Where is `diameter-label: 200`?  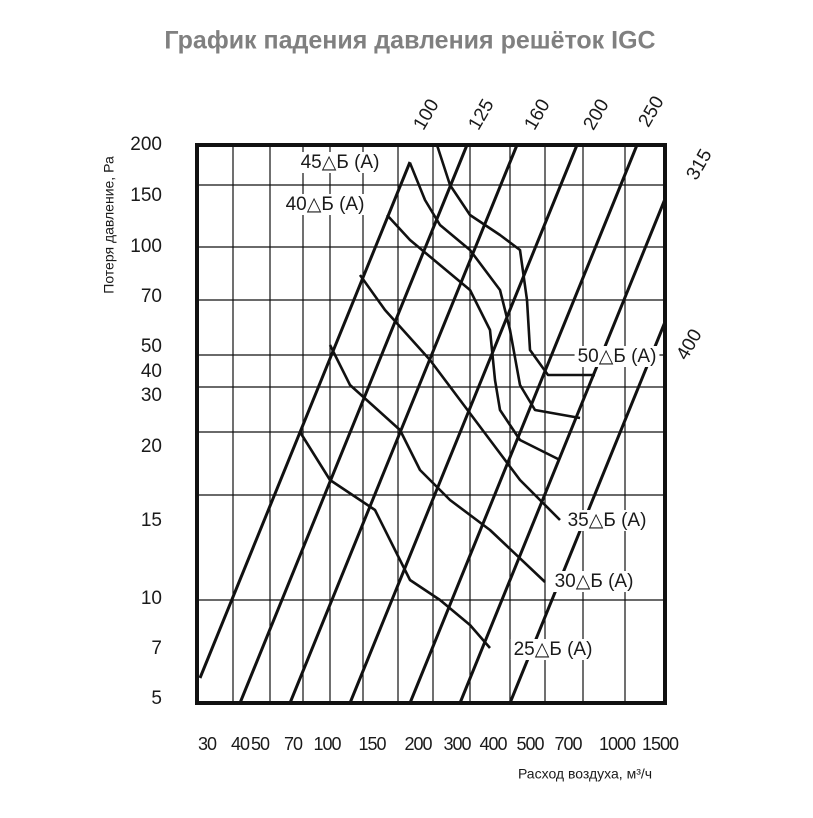 diameter-label: 200 is located at coordinates (597, 115).